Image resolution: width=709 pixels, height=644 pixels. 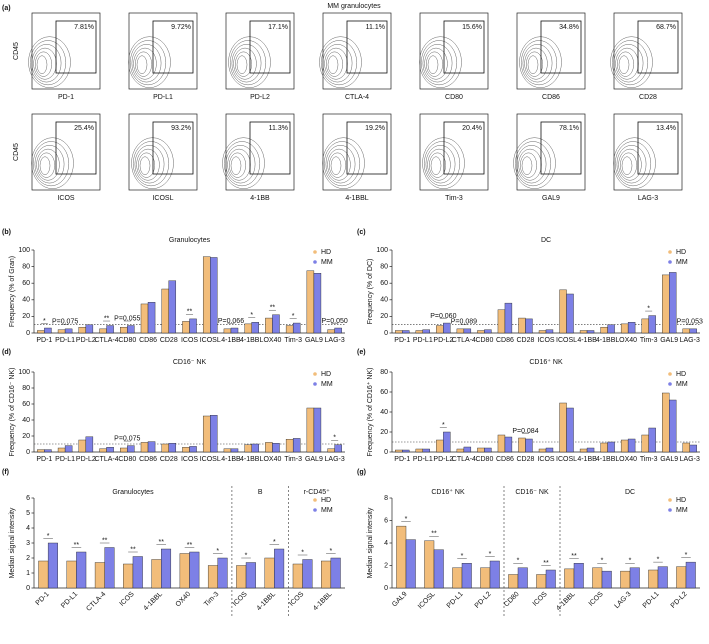 I want to click on x-tick-label: CTLA-4, so click(x=464, y=340).